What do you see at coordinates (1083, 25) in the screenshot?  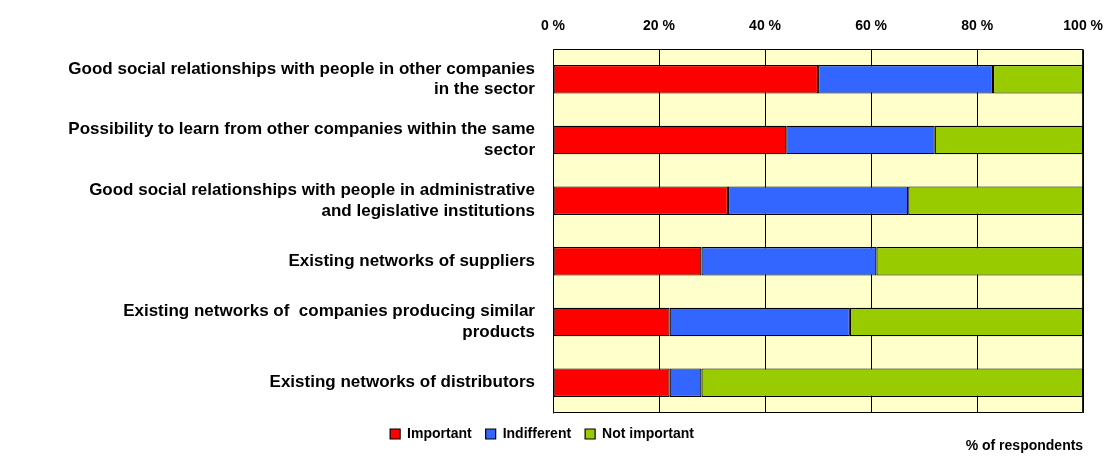 I see `x-tick-label: 100 %` at bounding box center [1083, 25].